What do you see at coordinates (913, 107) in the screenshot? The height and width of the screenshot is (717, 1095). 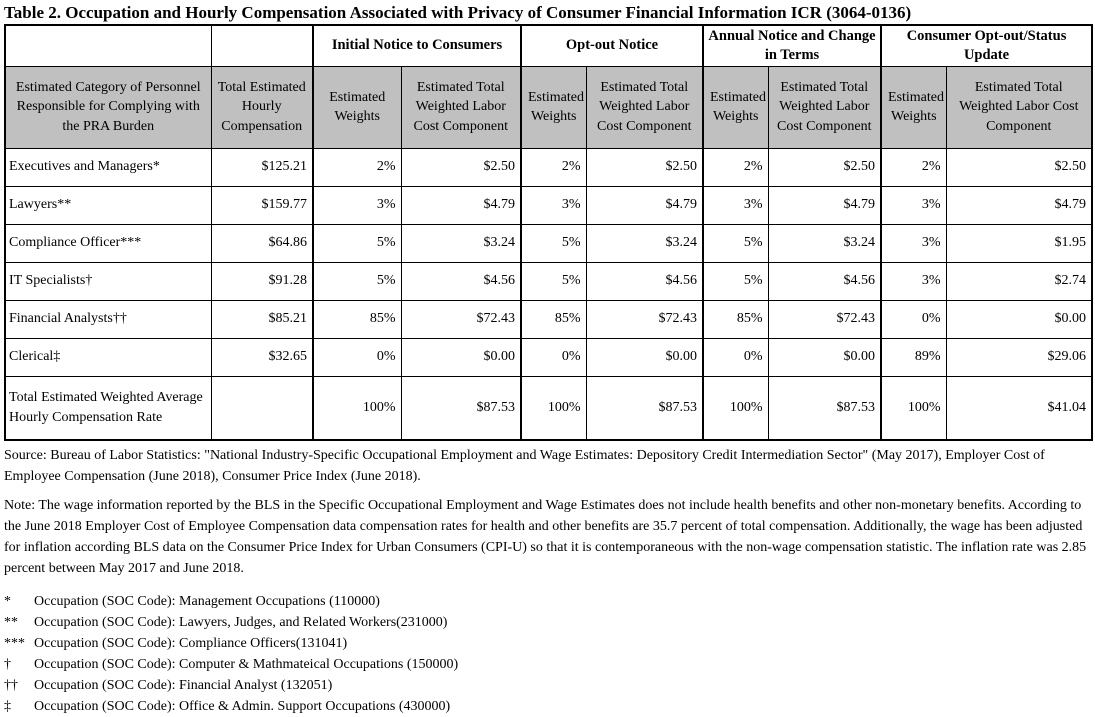 I see `column-header-weights-4: Estimated Weights` at bounding box center [913, 107].